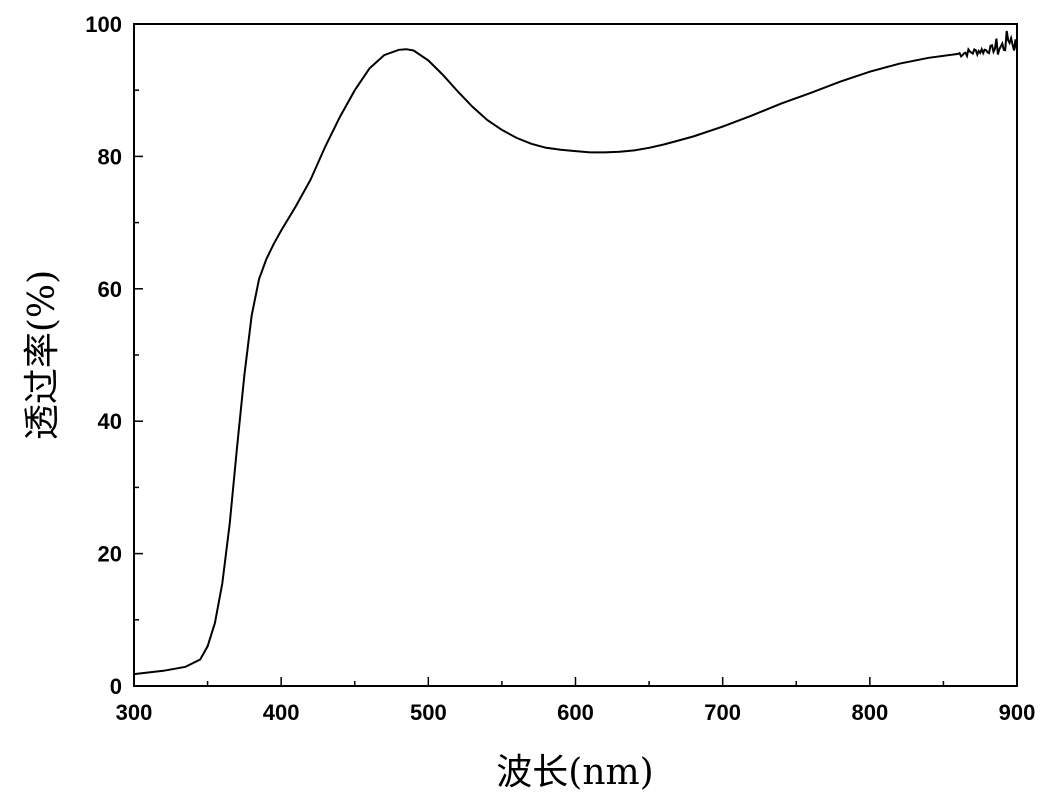 This screenshot has width=1055, height=801. Describe the element at coordinates (110, 289) in the screenshot. I see `y-tick-label: 60` at that location.